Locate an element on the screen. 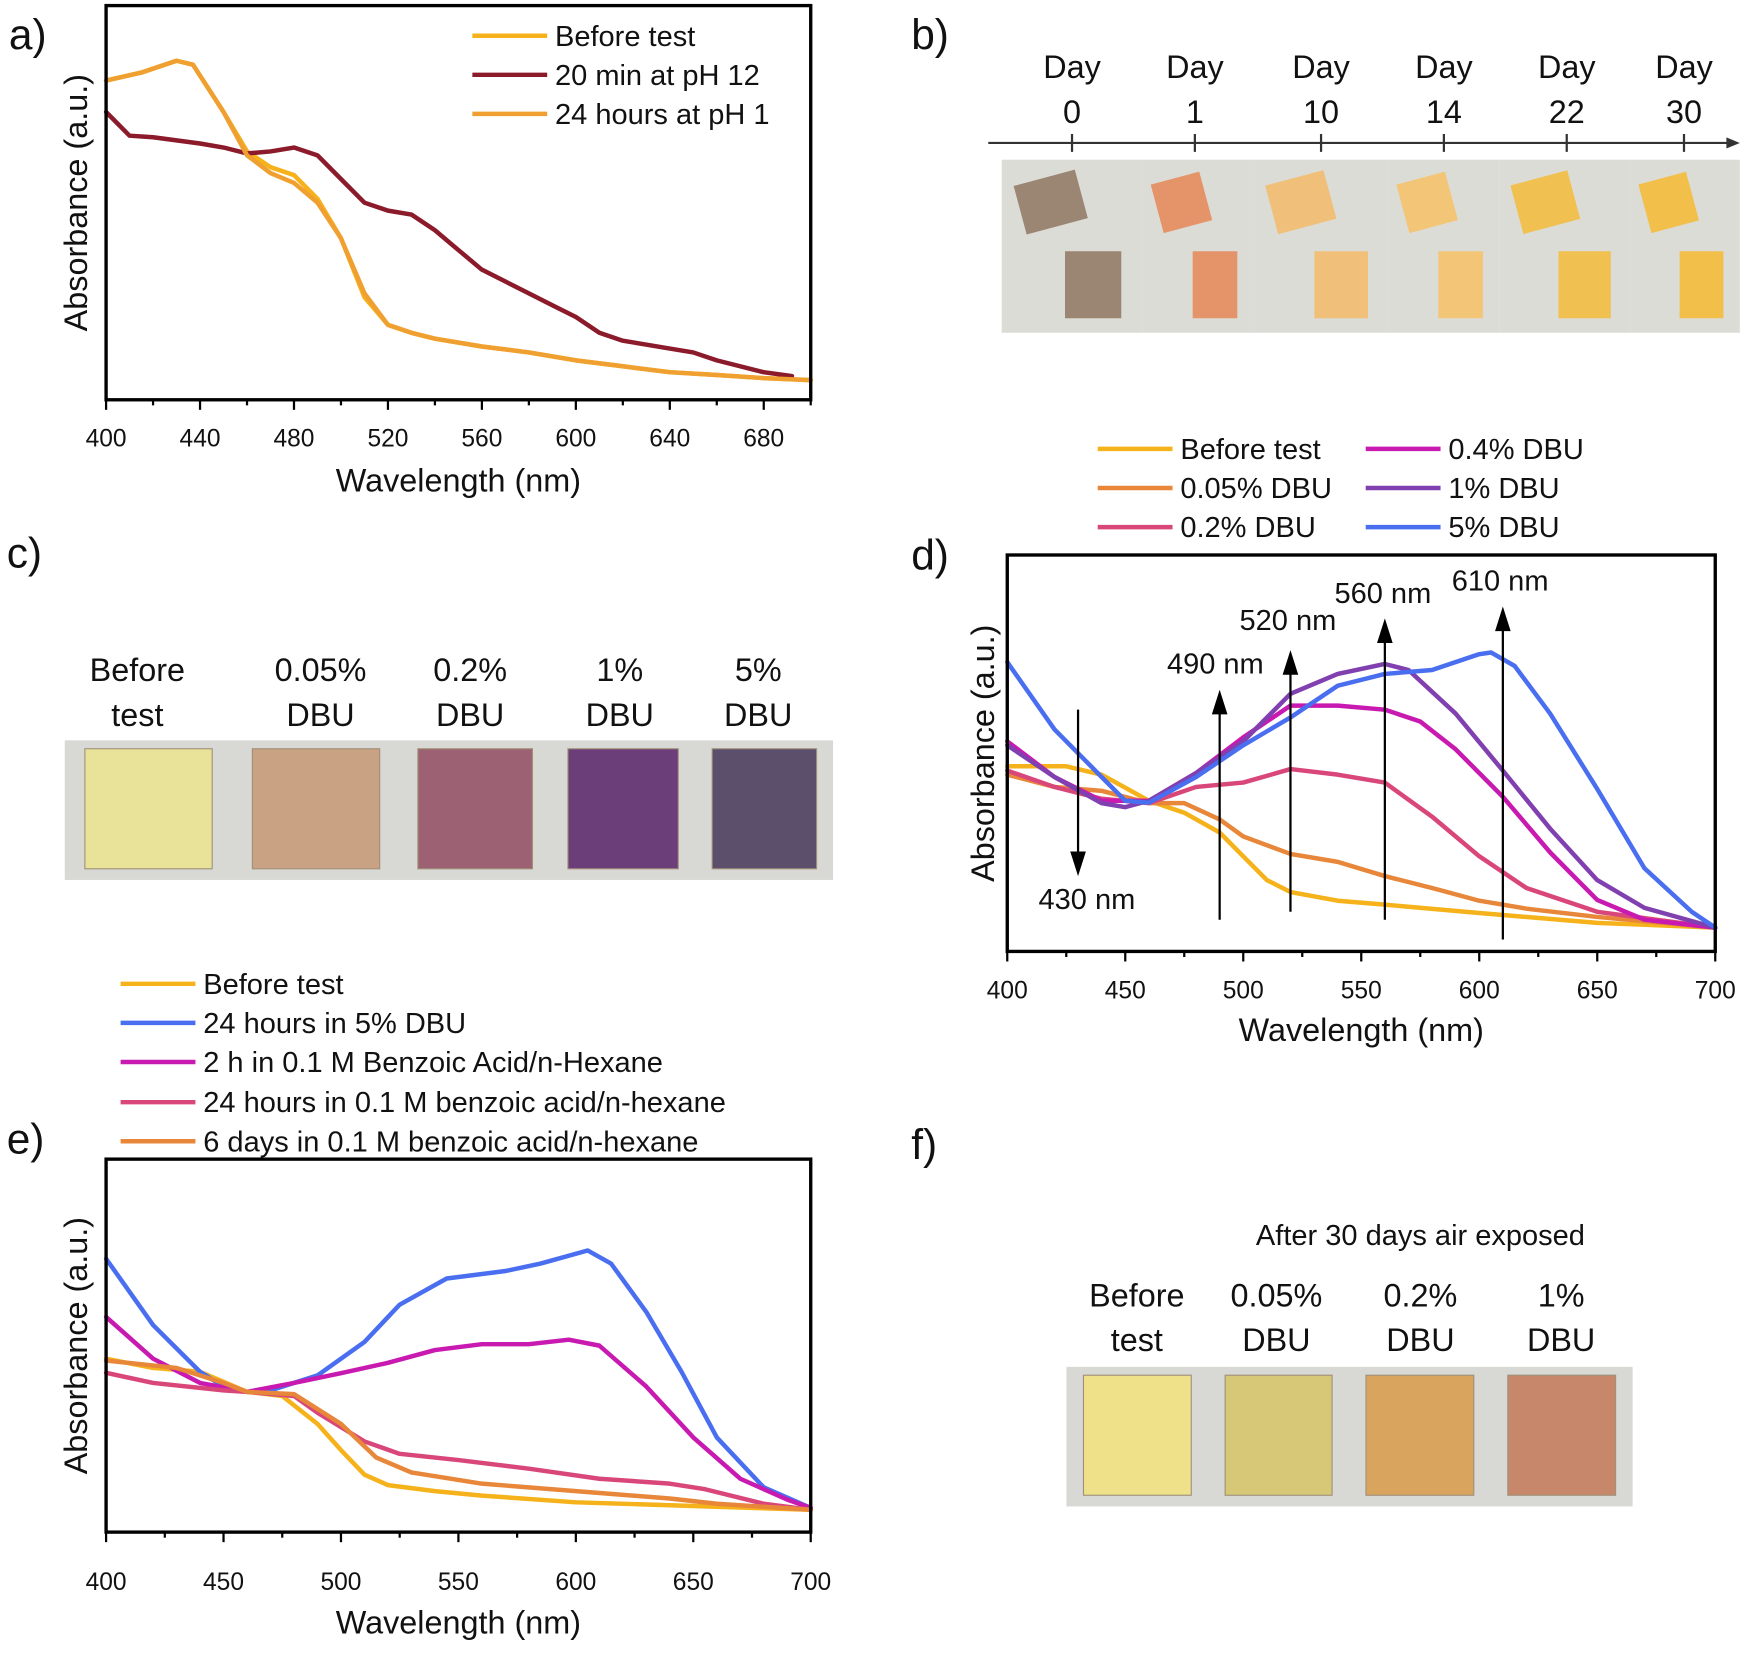  x-tick-label: 680 is located at coordinates (763, 439).